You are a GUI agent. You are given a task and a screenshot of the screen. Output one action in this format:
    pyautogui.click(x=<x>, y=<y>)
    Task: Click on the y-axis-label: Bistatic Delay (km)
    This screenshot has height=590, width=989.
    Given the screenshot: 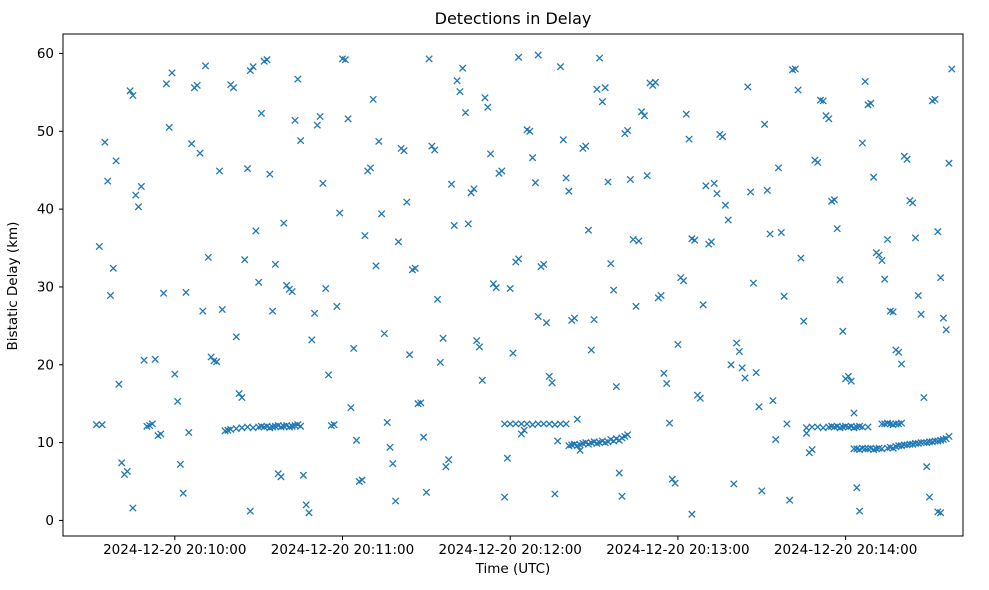 What is the action you would take?
    pyautogui.click(x=13, y=286)
    